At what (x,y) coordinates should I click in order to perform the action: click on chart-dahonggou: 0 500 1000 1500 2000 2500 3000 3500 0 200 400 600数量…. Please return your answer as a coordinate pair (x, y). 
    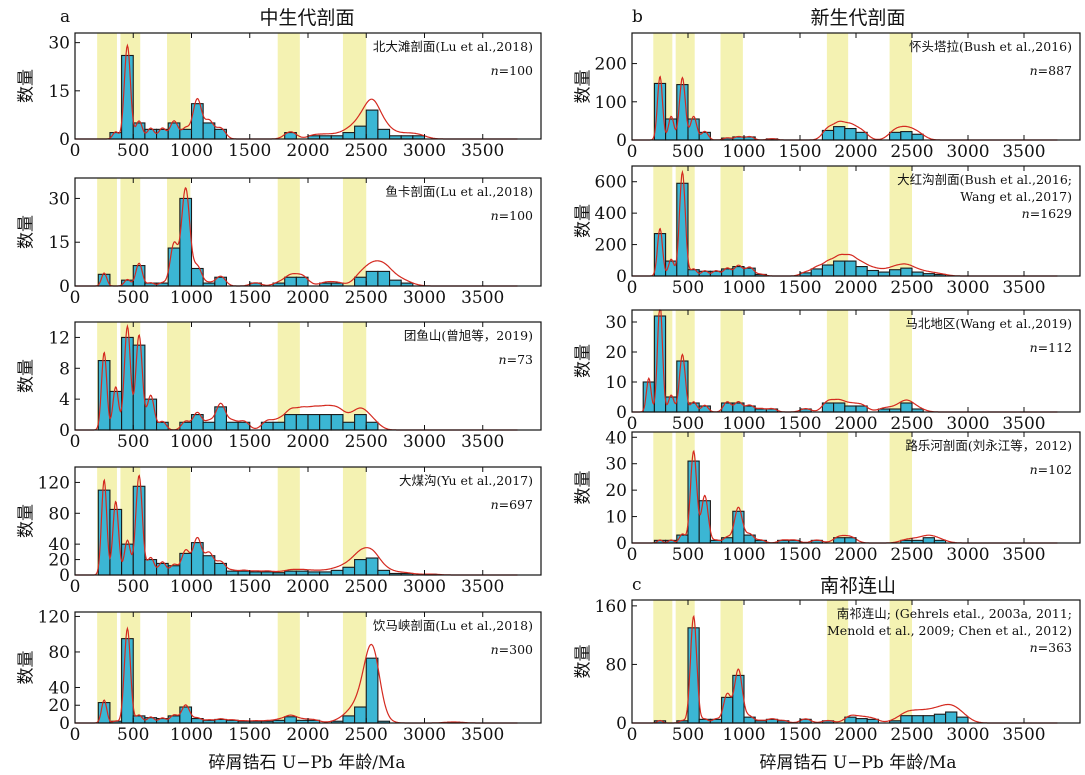
    Looking at the image, I should click on (827, 231).